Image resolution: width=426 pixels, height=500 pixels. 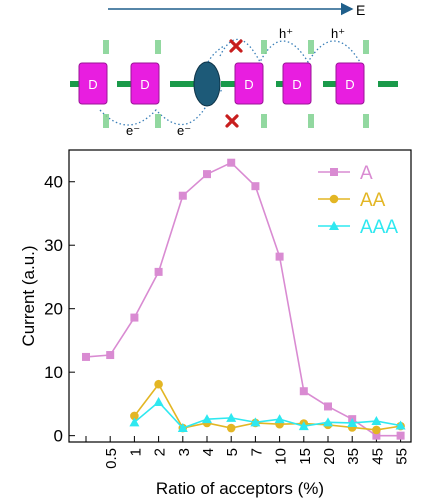 What do you see at coordinates (53, 372) in the screenshot?
I see `y-tick-label: 10` at bounding box center [53, 372].